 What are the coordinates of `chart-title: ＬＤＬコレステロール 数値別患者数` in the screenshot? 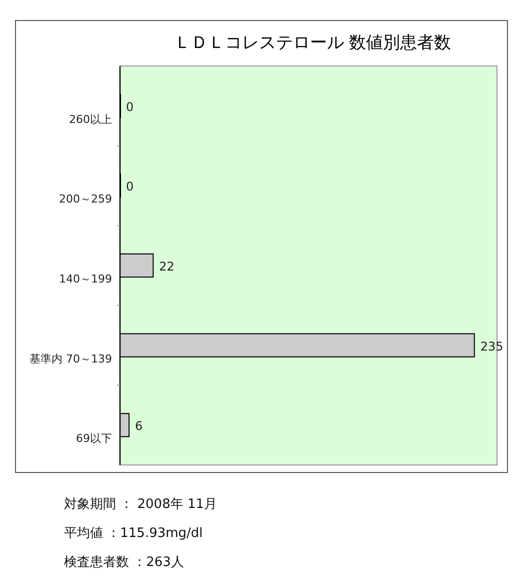 It's located at (313, 43).